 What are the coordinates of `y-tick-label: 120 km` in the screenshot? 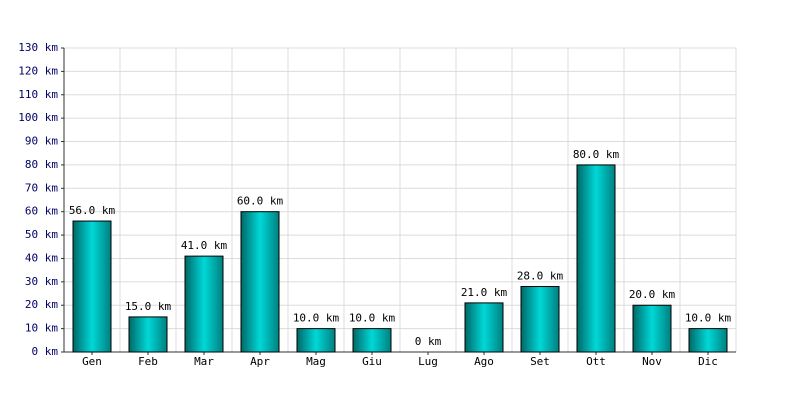 It's located at (38, 70).